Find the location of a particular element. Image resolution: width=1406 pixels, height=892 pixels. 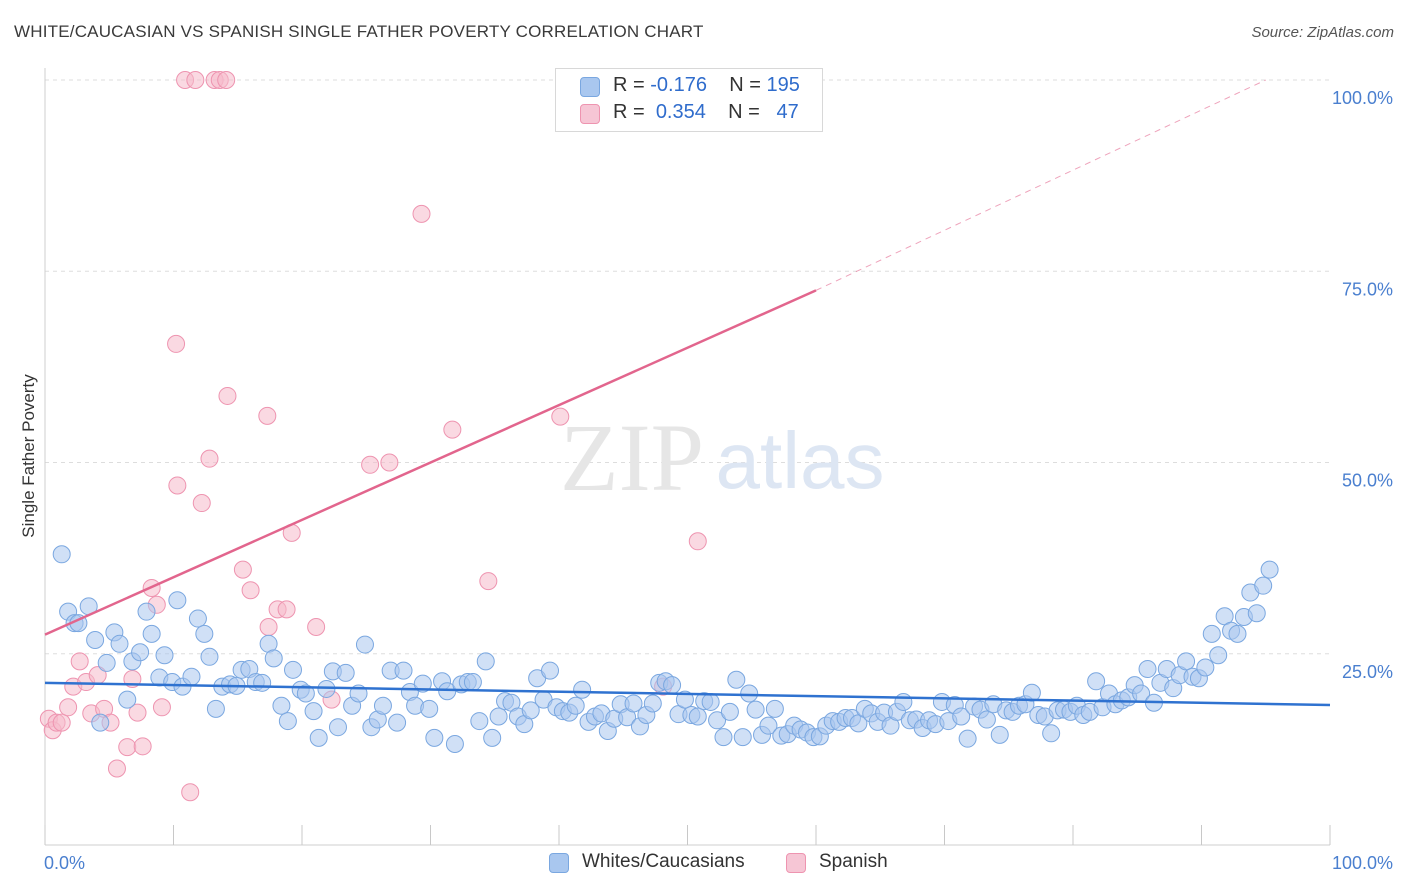

x-tick-label: 0.0% is located at coordinates (64, 863).